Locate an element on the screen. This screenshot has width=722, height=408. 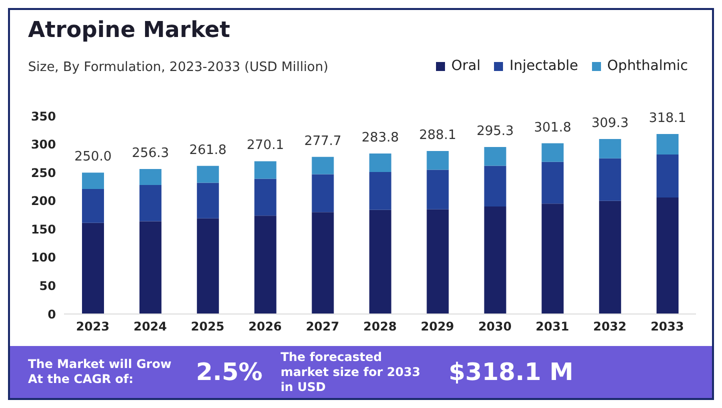
y-tick-label: 200 is located at coordinates (43, 201).